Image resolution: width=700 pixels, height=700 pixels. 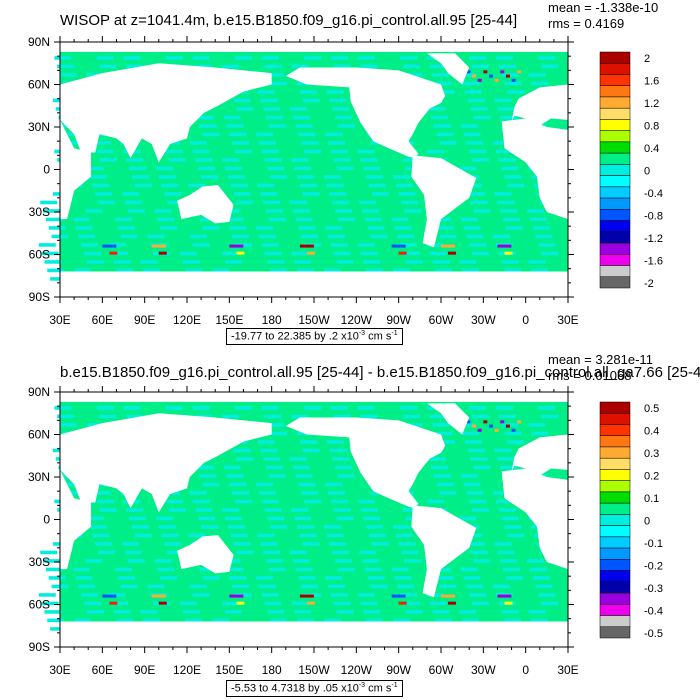 What do you see at coordinates (39, 435) in the screenshot?
I see `y-tick-label: 60N` at bounding box center [39, 435].